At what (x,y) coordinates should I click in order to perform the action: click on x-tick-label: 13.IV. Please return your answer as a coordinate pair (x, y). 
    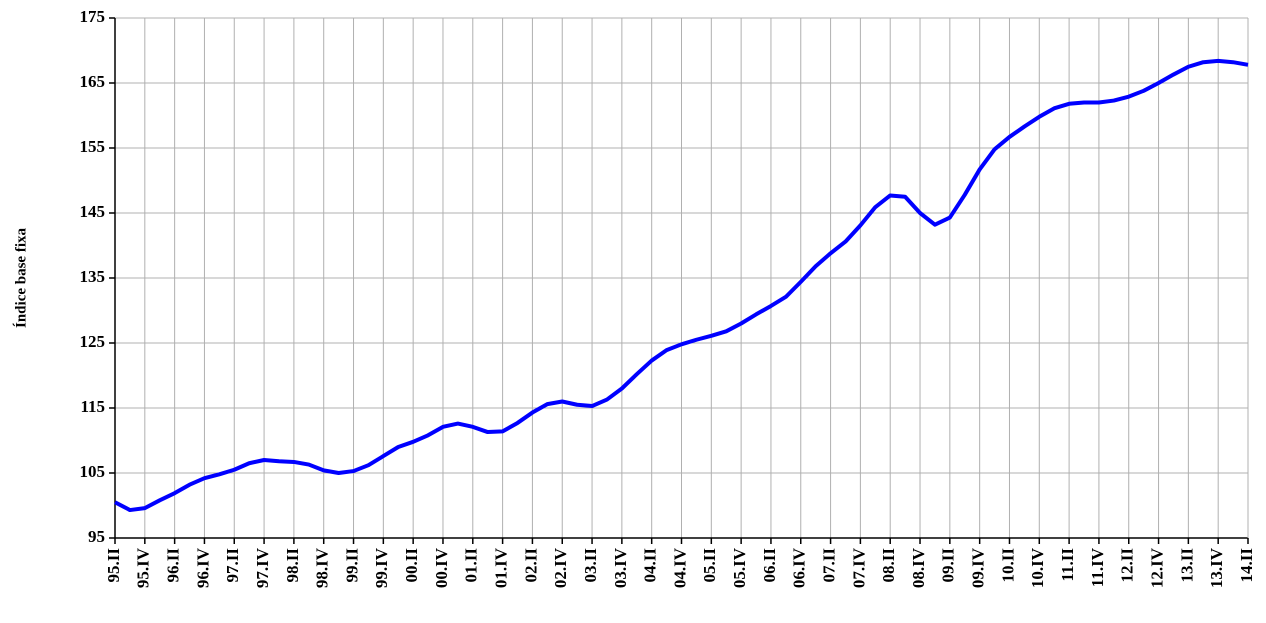
    Looking at the image, I should click on (1216, 567).